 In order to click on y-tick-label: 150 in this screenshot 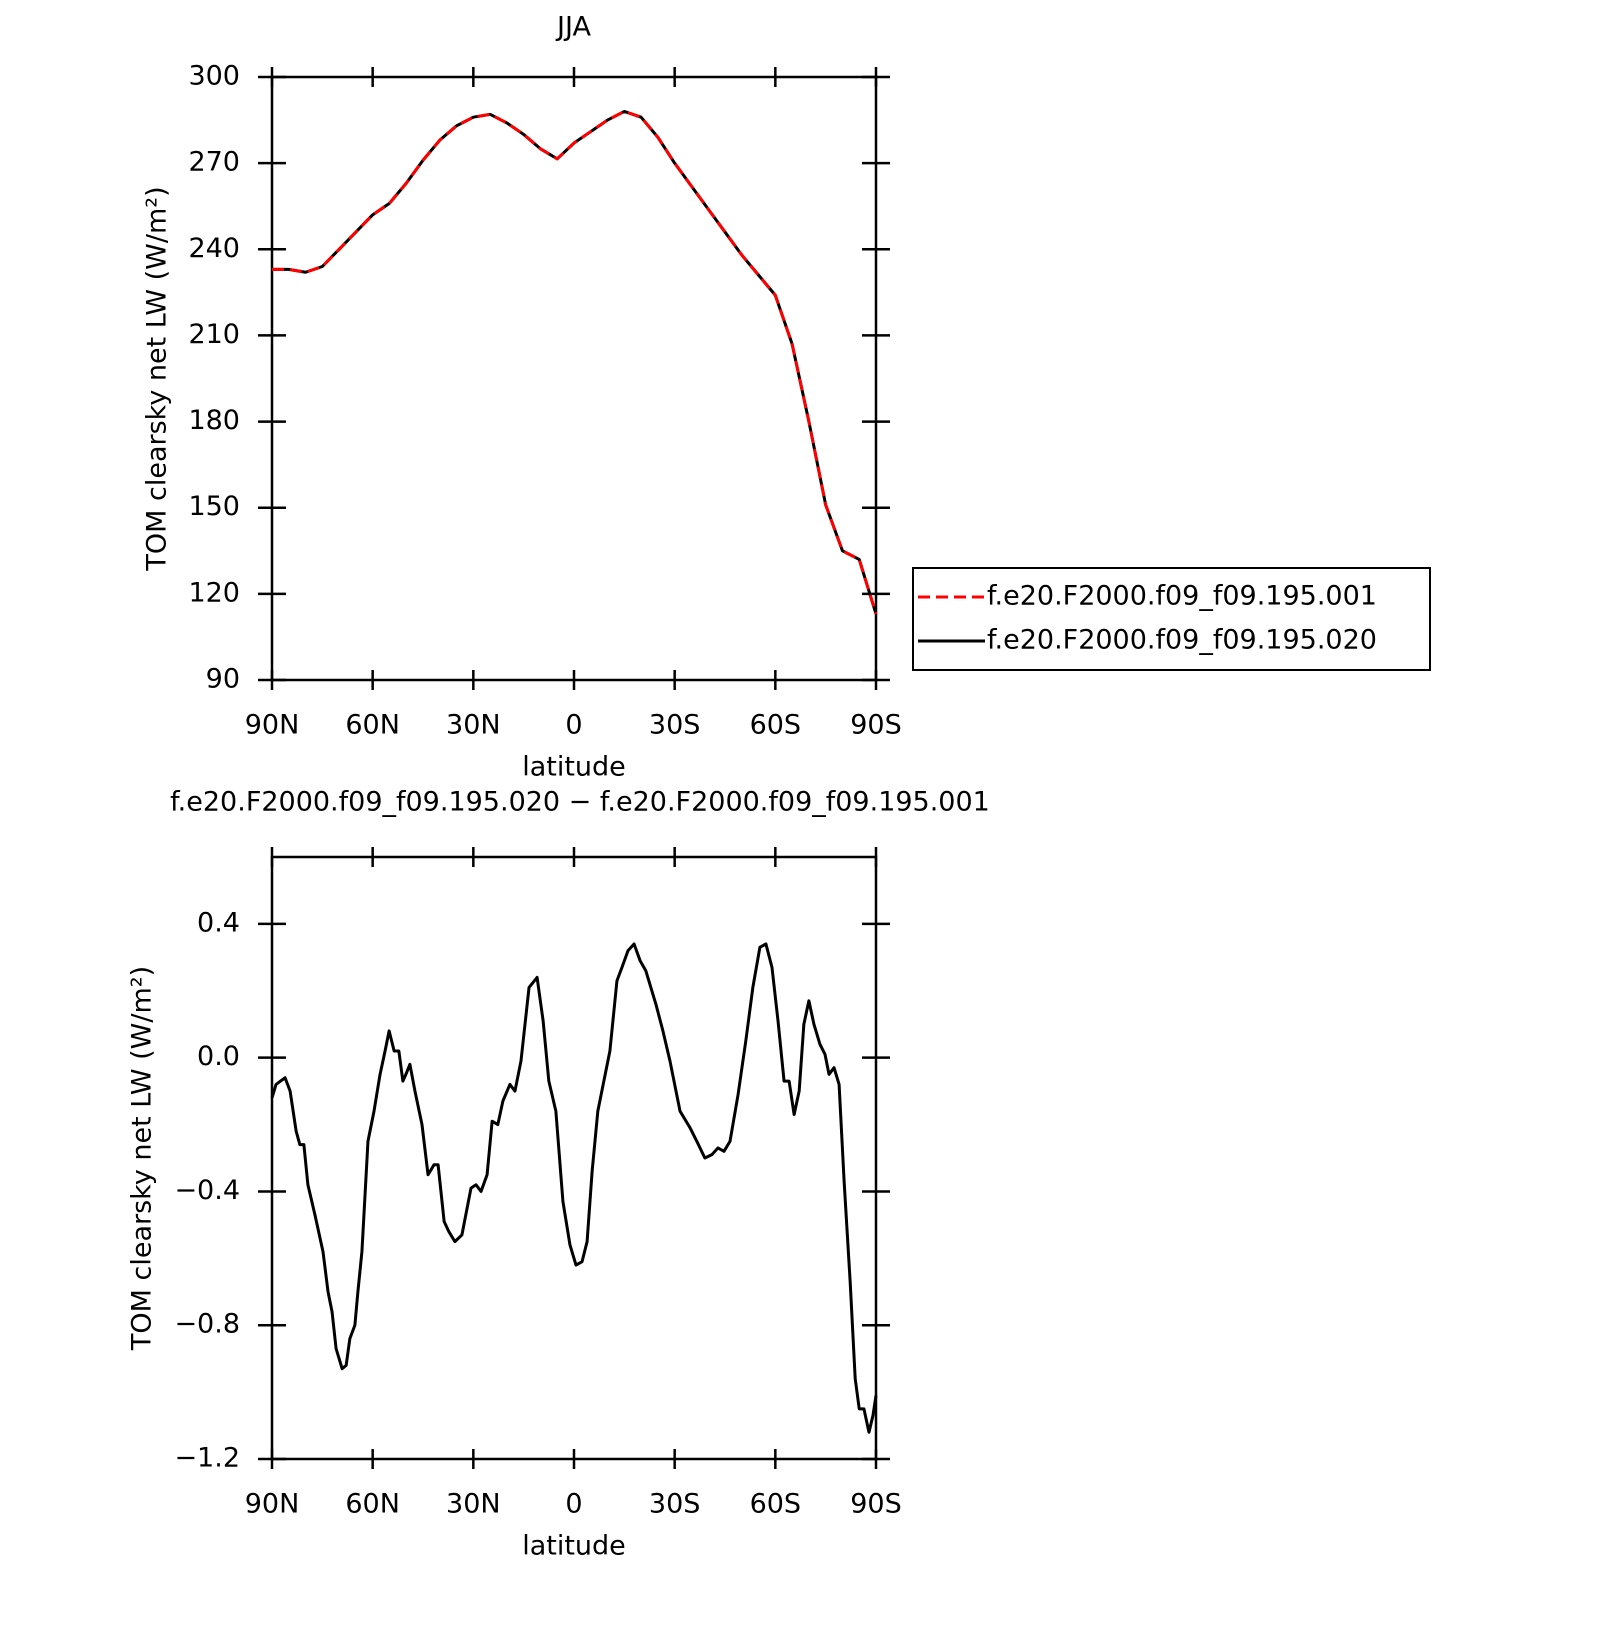, I will do `click(214, 506)`.